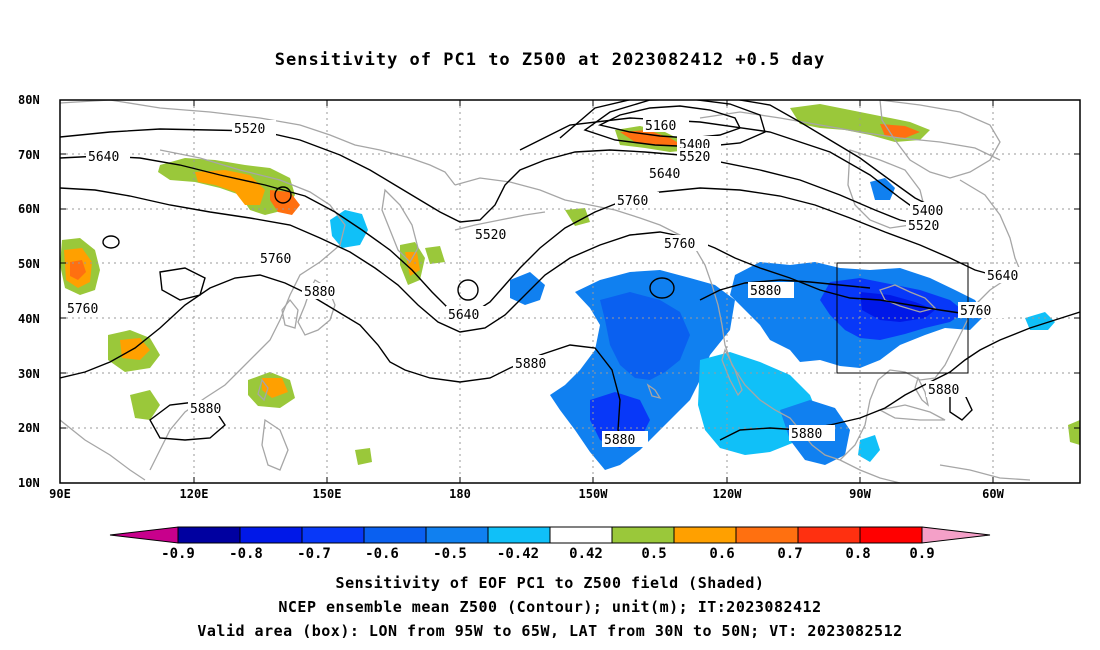 This screenshot has width=1100, height=650. I want to click on contour-line-high-cut, so click(182, 284).